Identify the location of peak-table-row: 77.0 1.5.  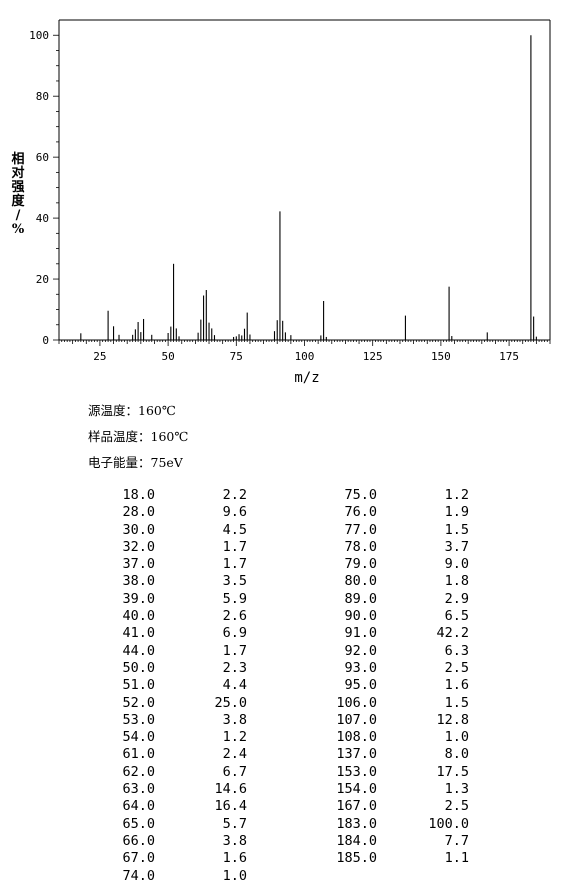
(393, 530).